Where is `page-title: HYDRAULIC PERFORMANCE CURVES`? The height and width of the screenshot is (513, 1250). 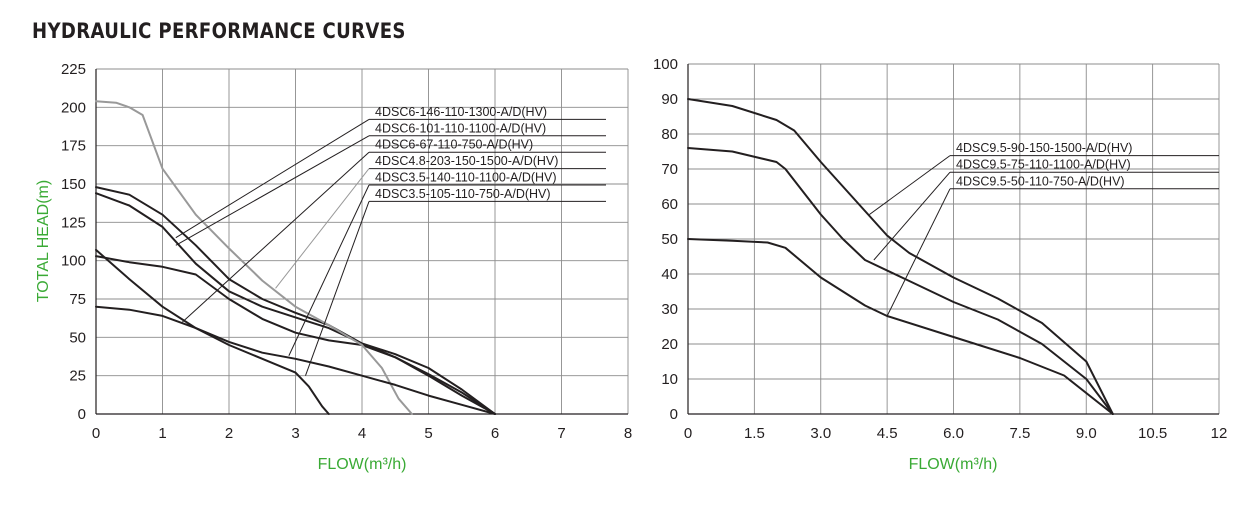 page-title: HYDRAULIC PERFORMANCE CURVES is located at coordinates (219, 31).